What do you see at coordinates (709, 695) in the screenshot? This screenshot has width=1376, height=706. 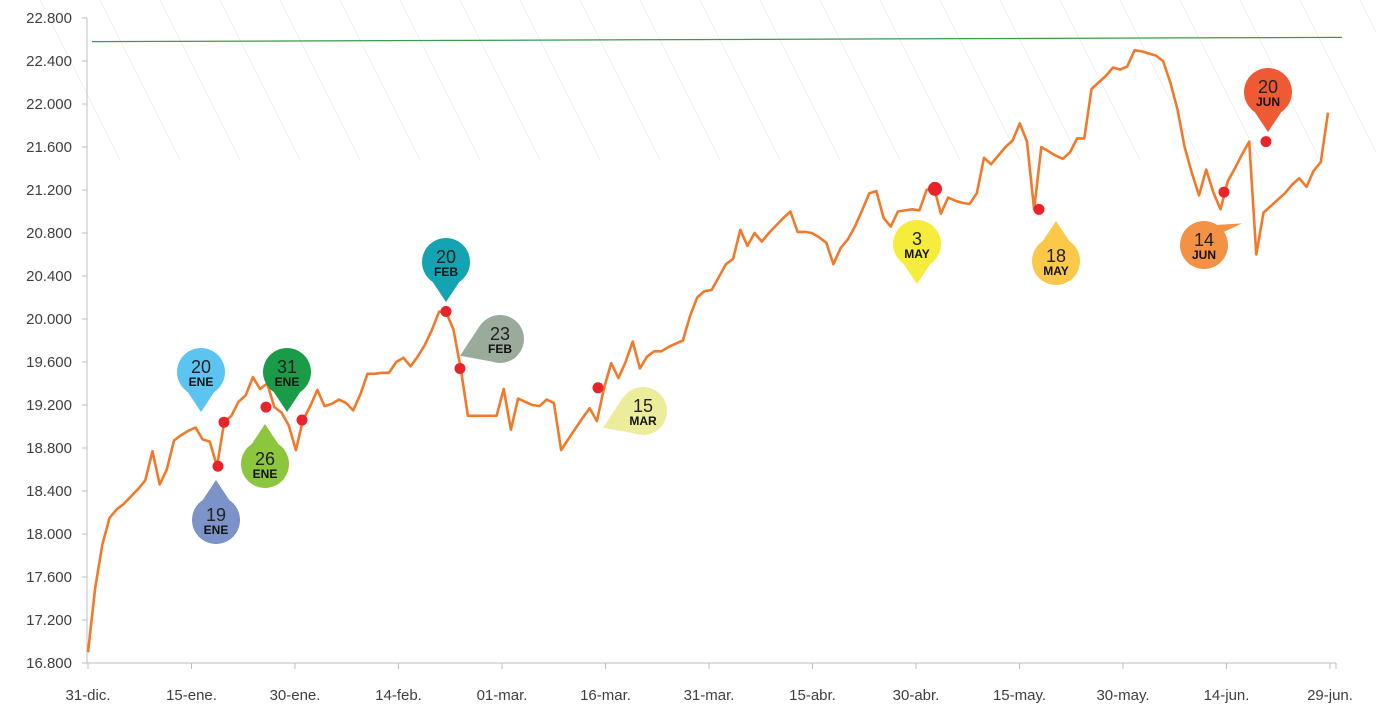 I see `x-tick-label: 31-mar.` at bounding box center [709, 695].